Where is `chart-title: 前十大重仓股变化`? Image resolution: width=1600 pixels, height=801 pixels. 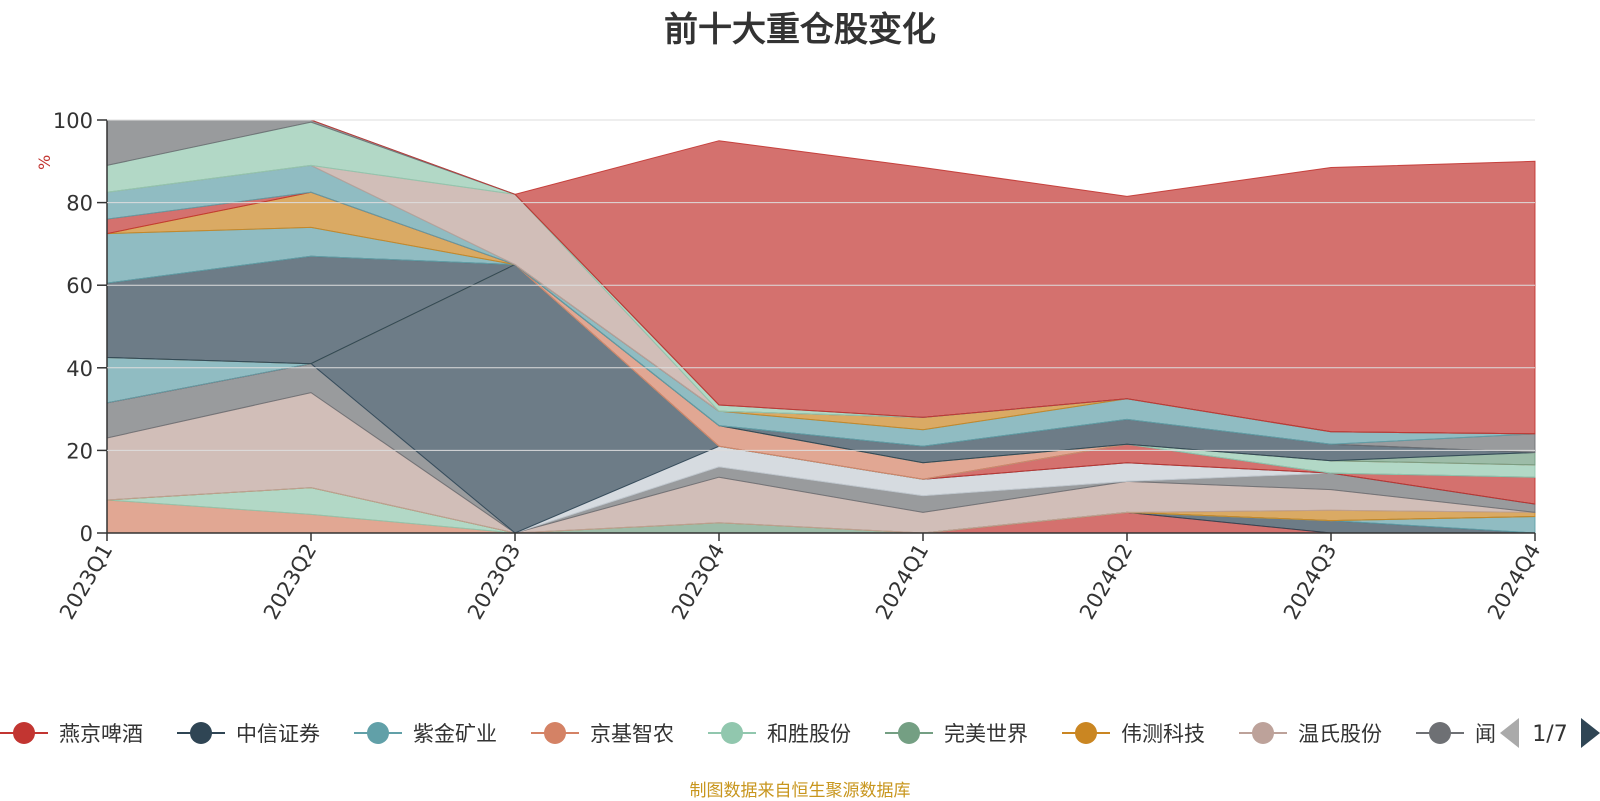 chart-title: 前十大重仓股变化 is located at coordinates (800, 30).